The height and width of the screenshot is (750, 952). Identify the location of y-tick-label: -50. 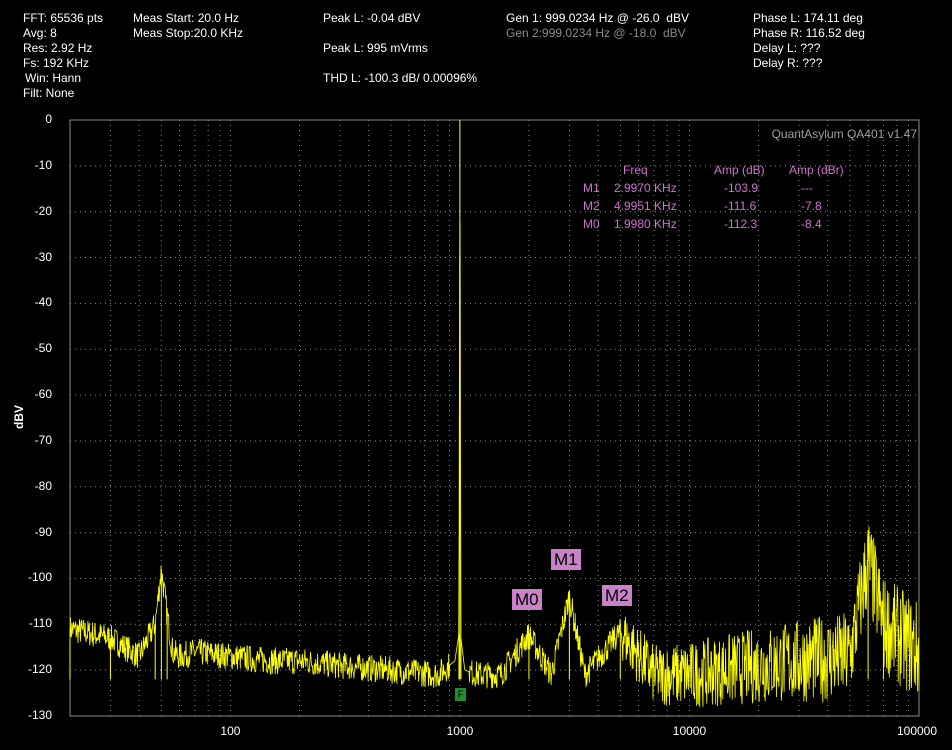
(43, 348).